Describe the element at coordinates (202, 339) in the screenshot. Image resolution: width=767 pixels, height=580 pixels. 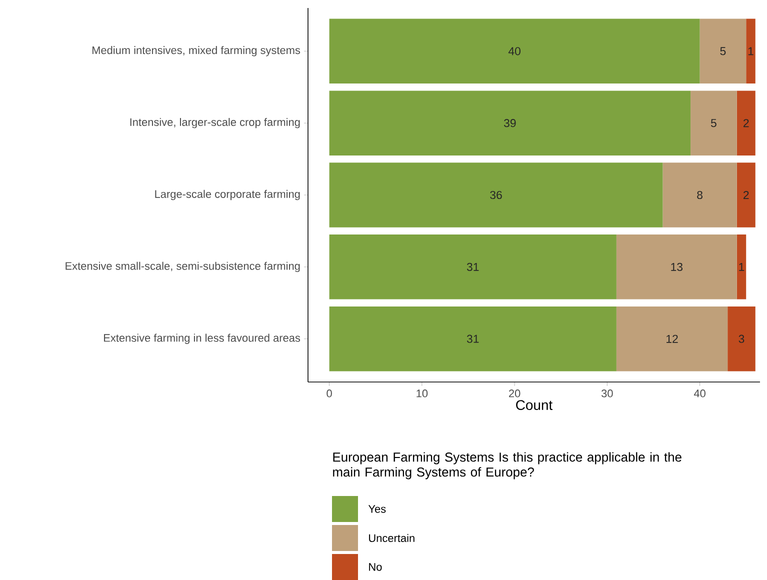
I see `y-tick-label: Extensive farming in less favoured areas` at that location.